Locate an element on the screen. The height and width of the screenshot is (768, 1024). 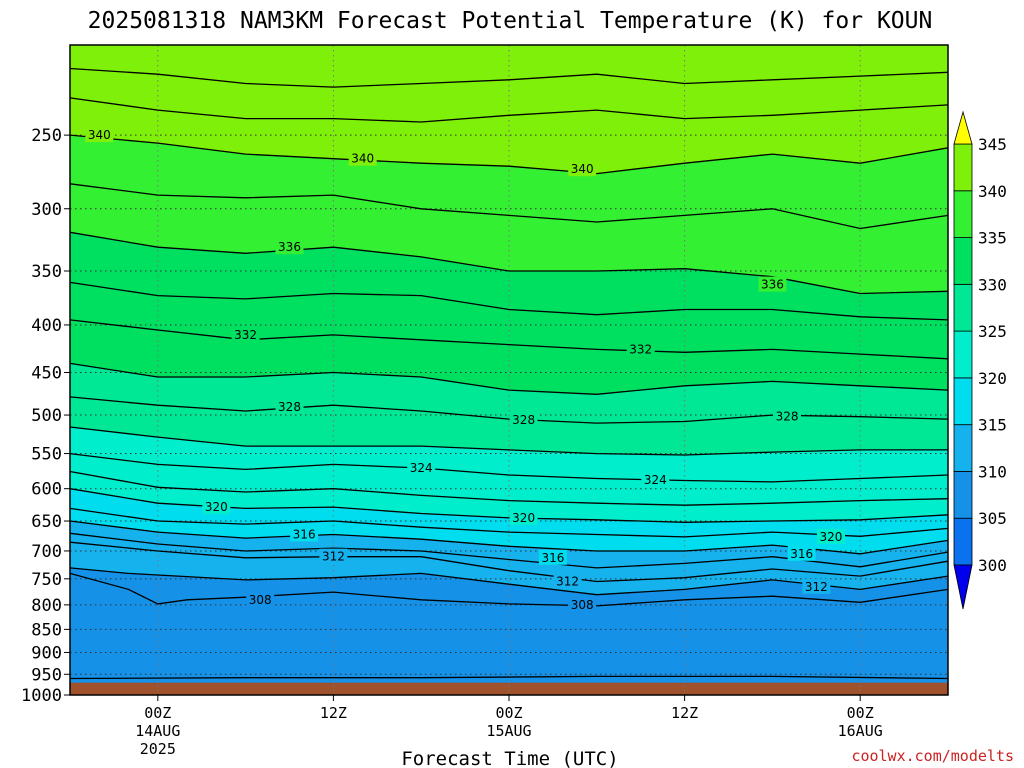
contour-label-17: 316 is located at coordinates (801, 553).